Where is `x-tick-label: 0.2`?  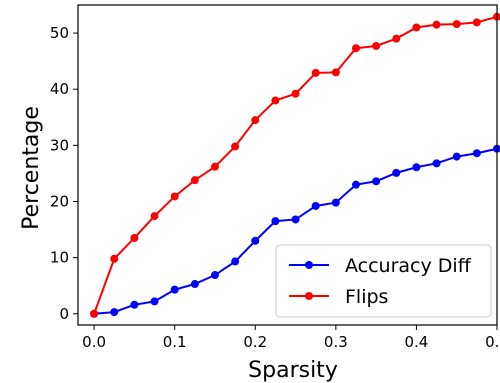 x-tick-label: 0.2 is located at coordinates (255, 342).